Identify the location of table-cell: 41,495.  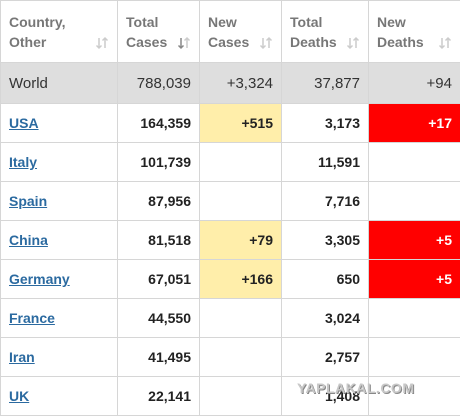
(158, 357).